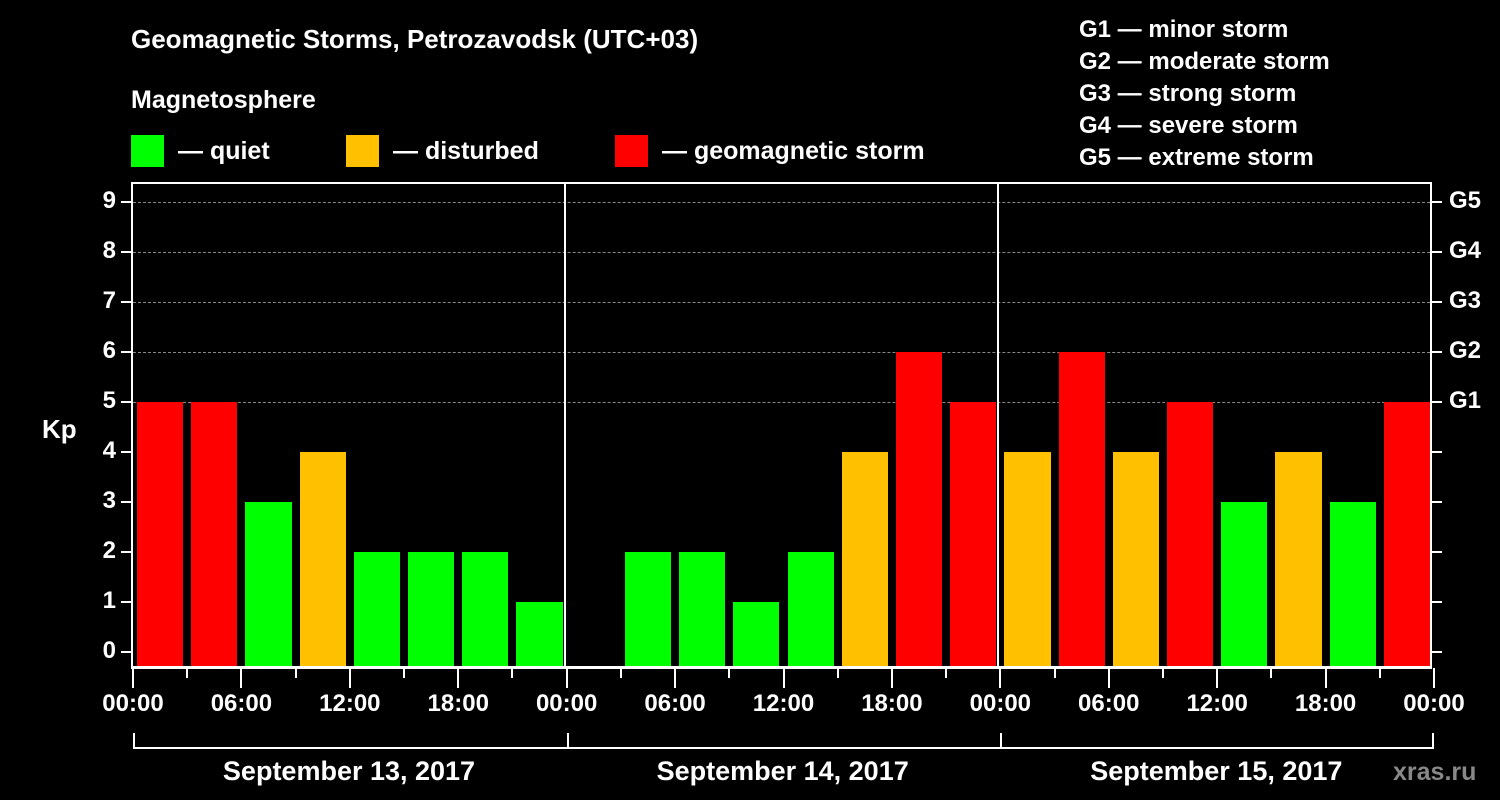 The image size is (1500, 800). I want to click on legend-swatch-disturbed, so click(362, 151).